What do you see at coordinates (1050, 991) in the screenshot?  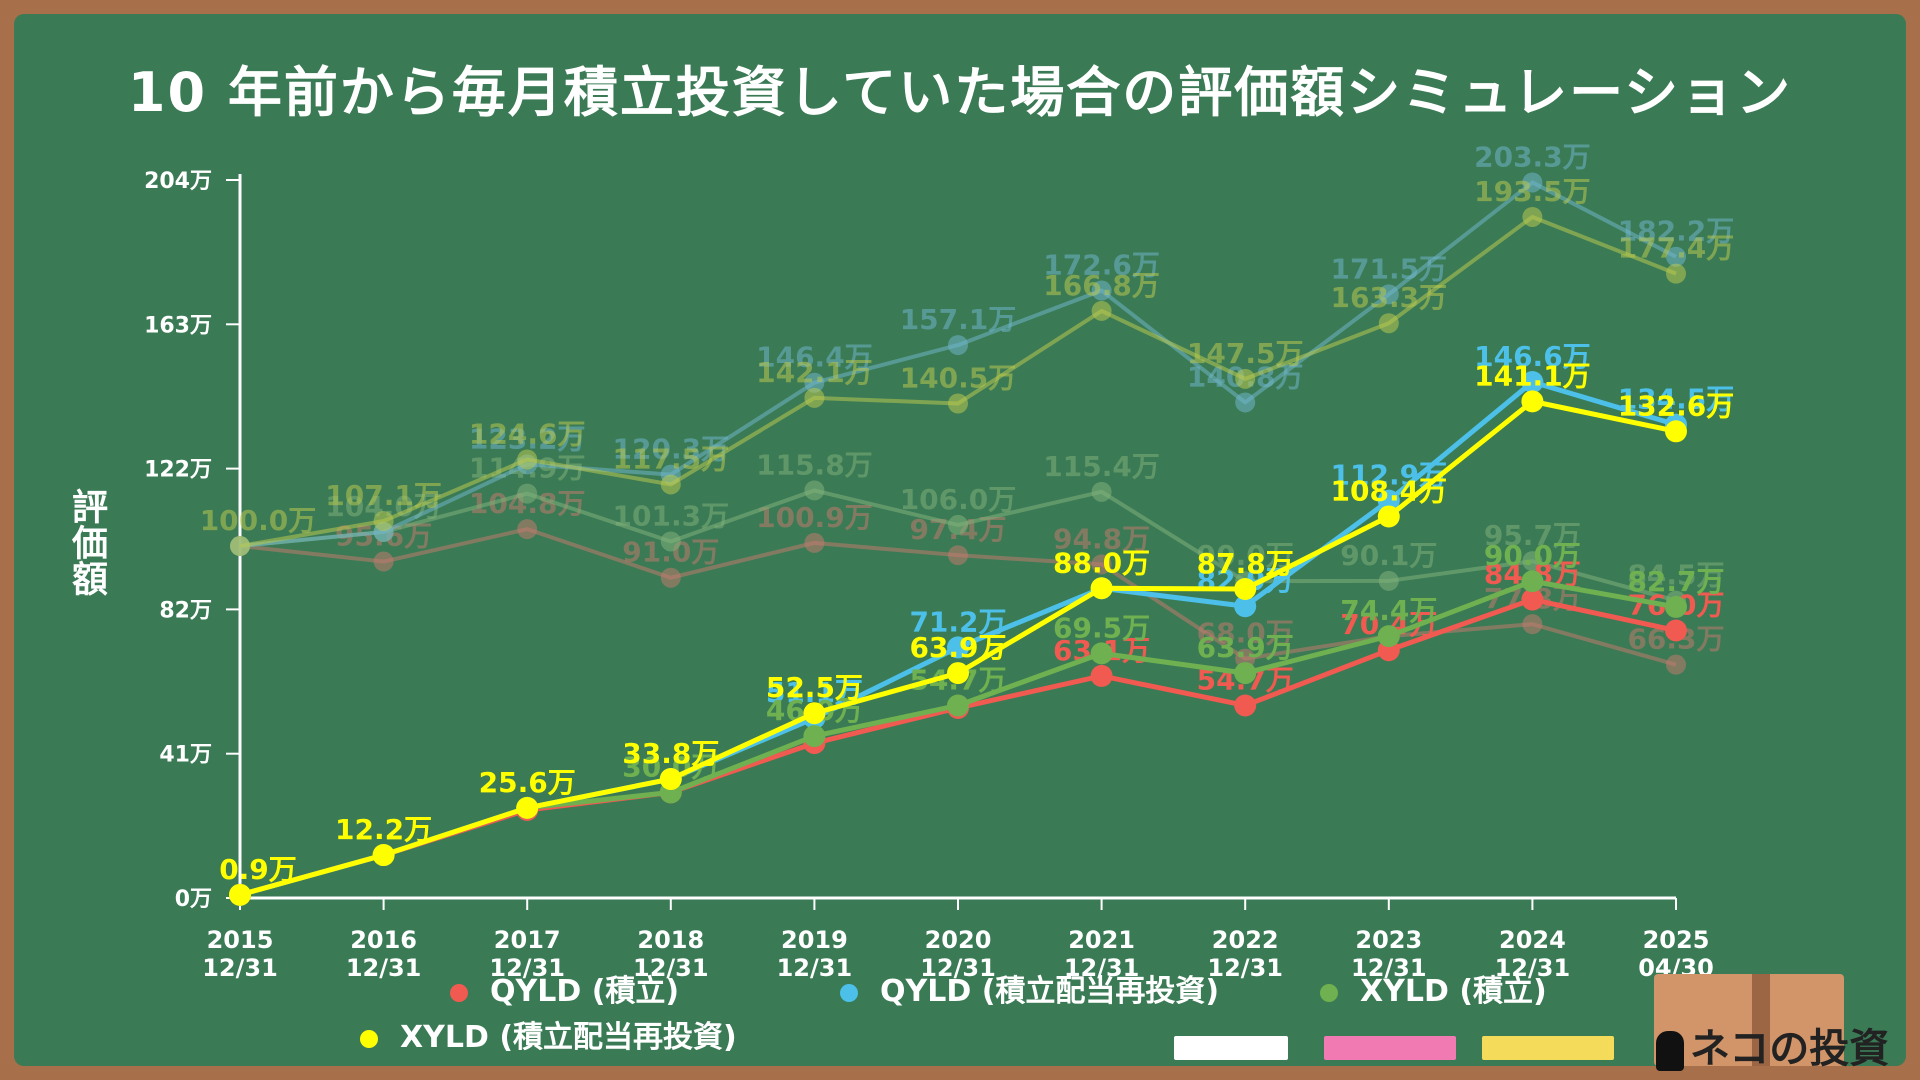 I see `legend-label-qyld-reinvest: QYLD (積立配当再投資)` at bounding box center [1050, 991].